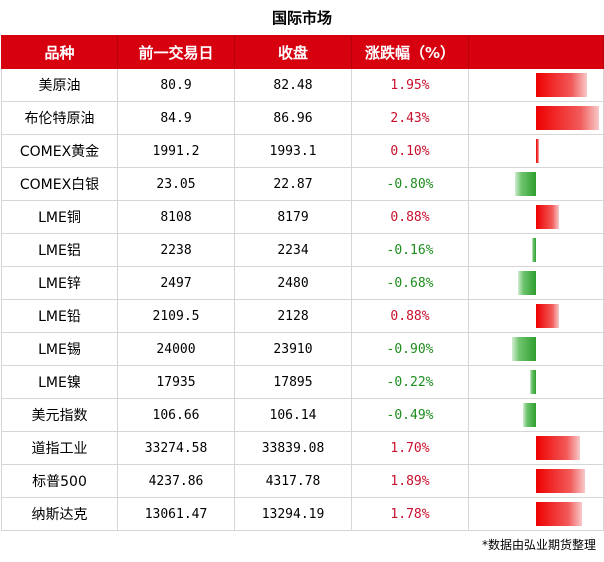  What do you see at coordinates (410, 184) in the screenshot?
I see `cell-change: -0.80%` at bounding box center [410, 184].